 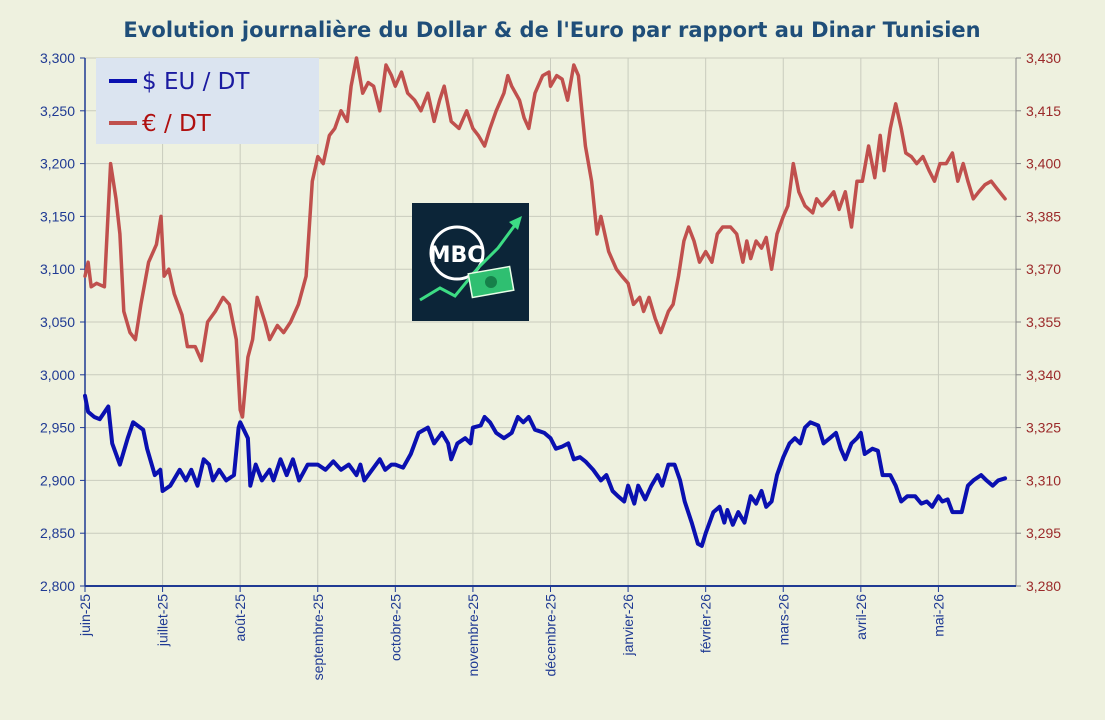 What do you see at coordinates (1043, 428) in the screenshot?
I see `y-right-tick-label: 3,325` at bounding box center [1043, 428].